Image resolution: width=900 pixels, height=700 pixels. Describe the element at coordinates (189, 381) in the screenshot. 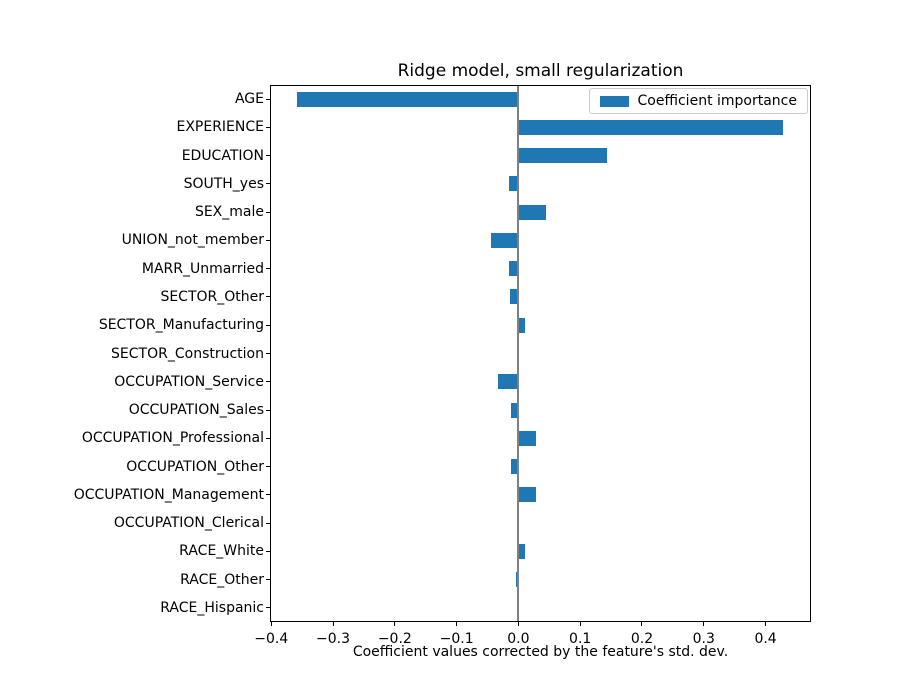

I see `y-label-OCCUPATION_Service: OCCUPATION_Service` at that location.